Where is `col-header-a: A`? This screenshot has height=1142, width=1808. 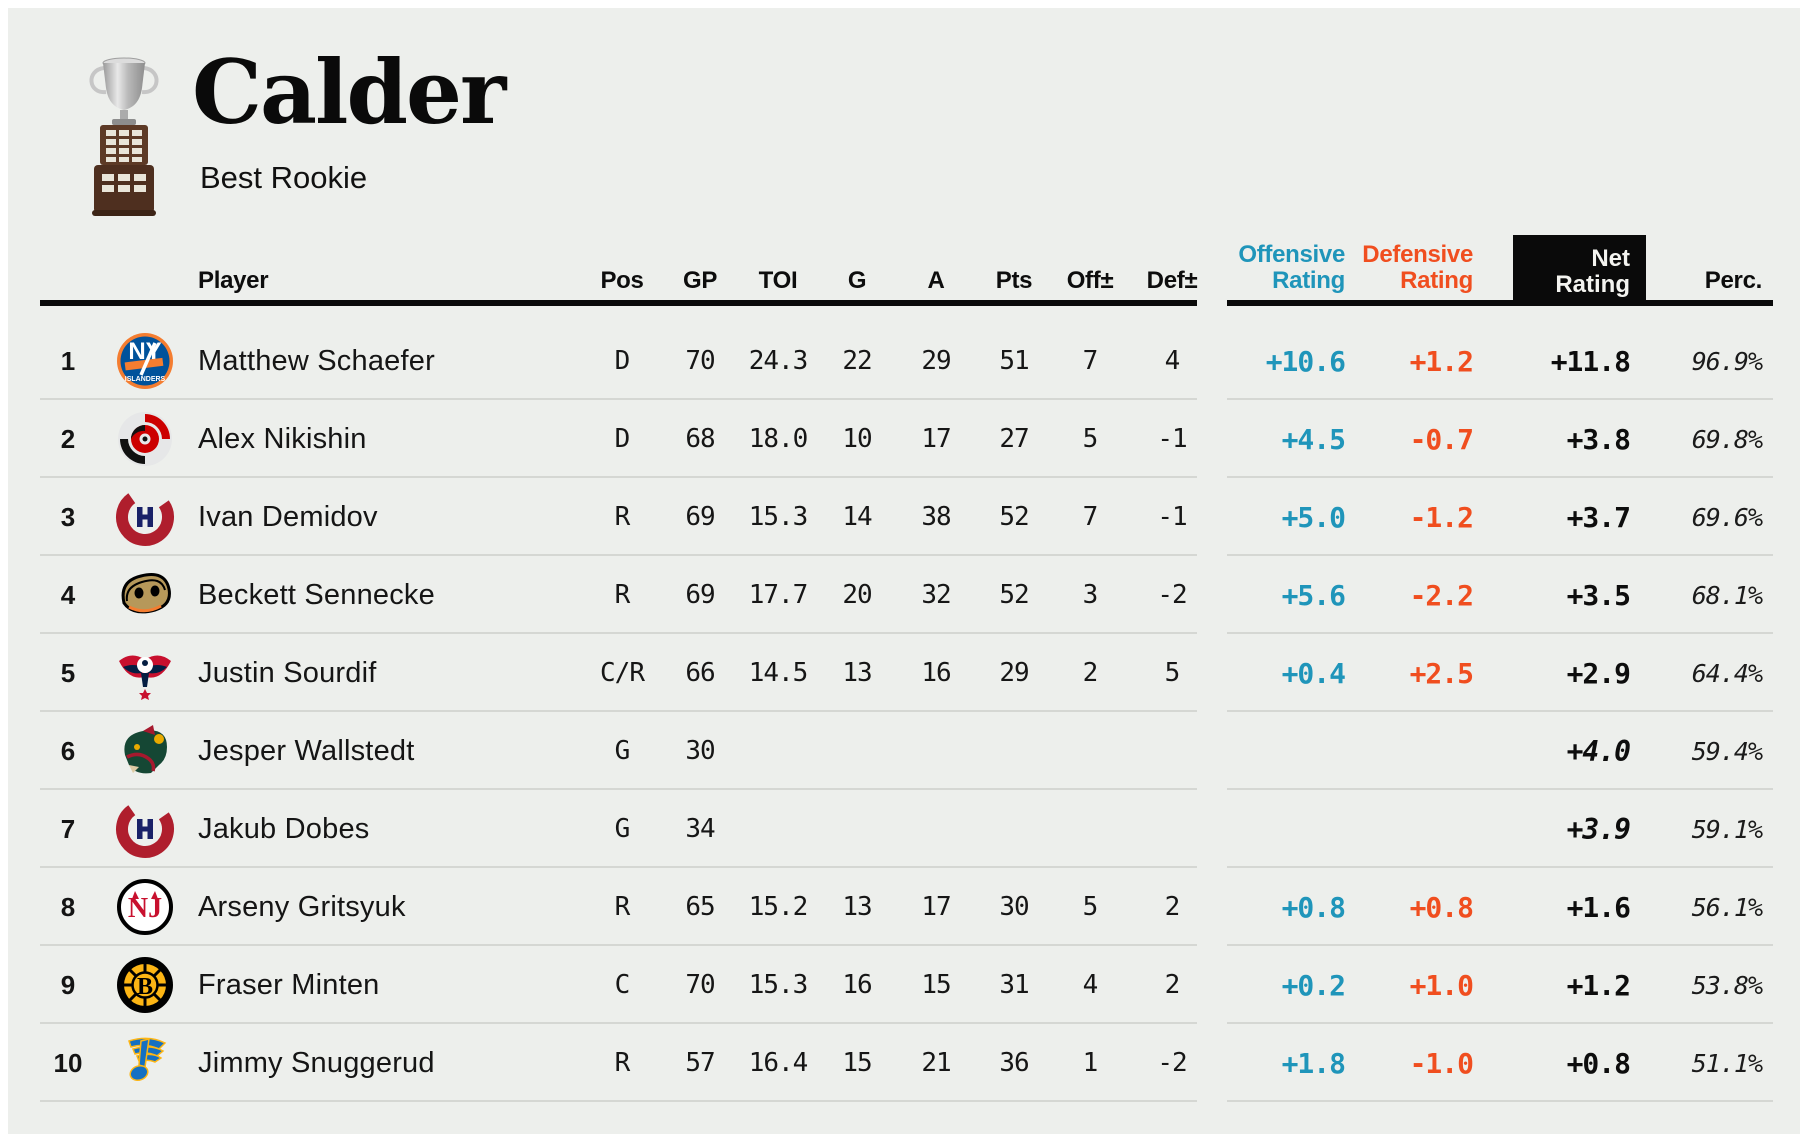 col-header-a: A is located at coordinates (936, 281).